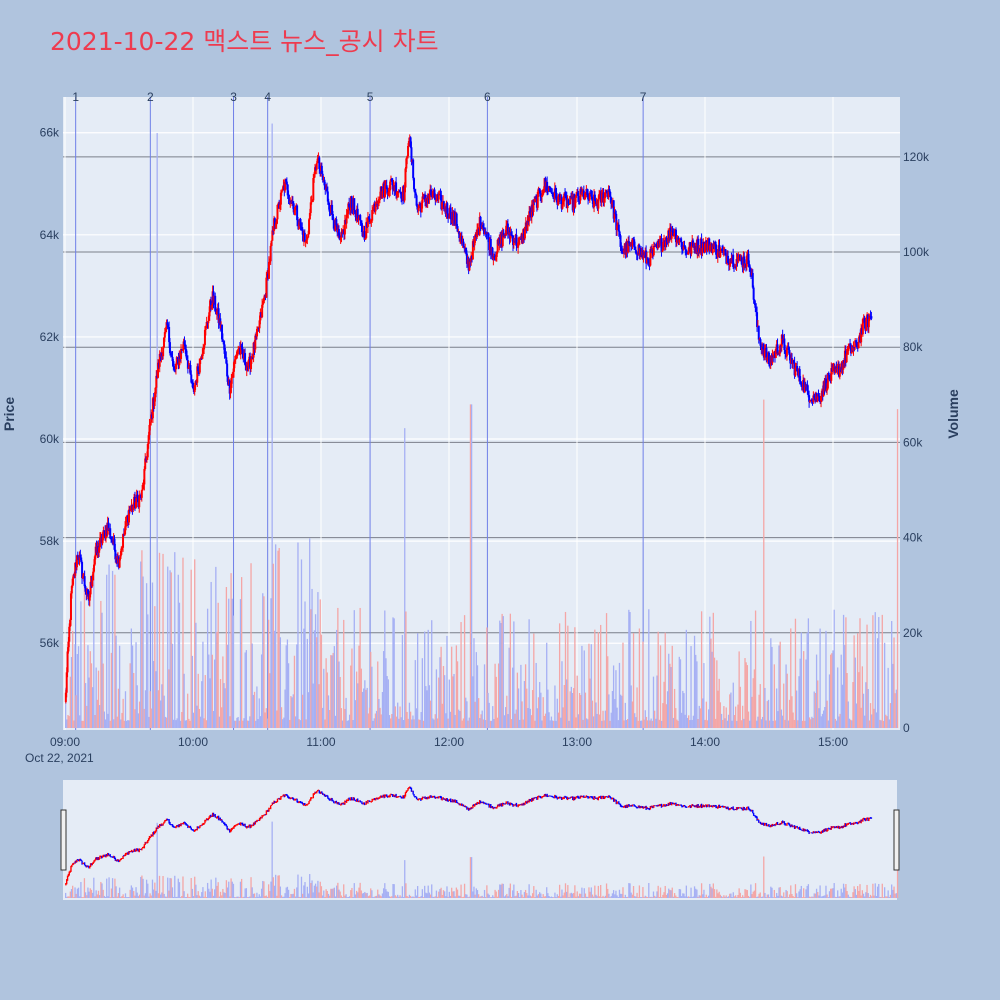  What do you see at coordinates (480, 840) in the screenshot?
I see `range-slider` at bounding box center [480, 840].